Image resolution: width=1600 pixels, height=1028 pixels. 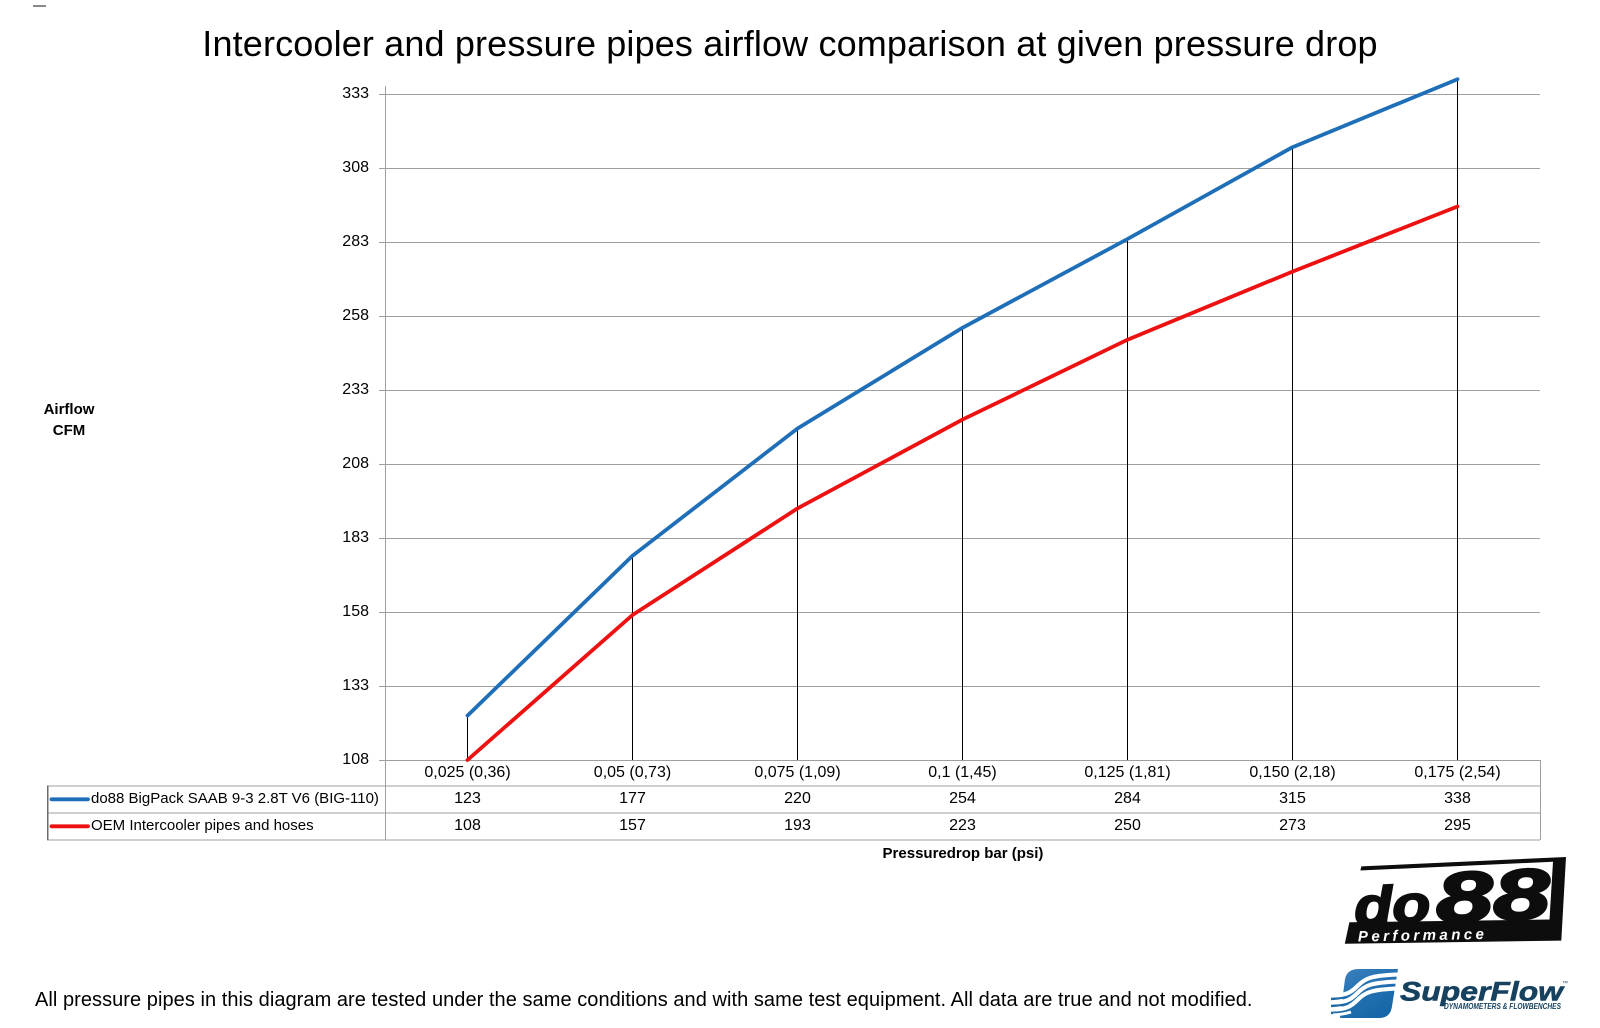 What do you see at coordinates (1565, 983) in the screenshot?
I see `svg-text: ™` at bounding box center [1565, 983].